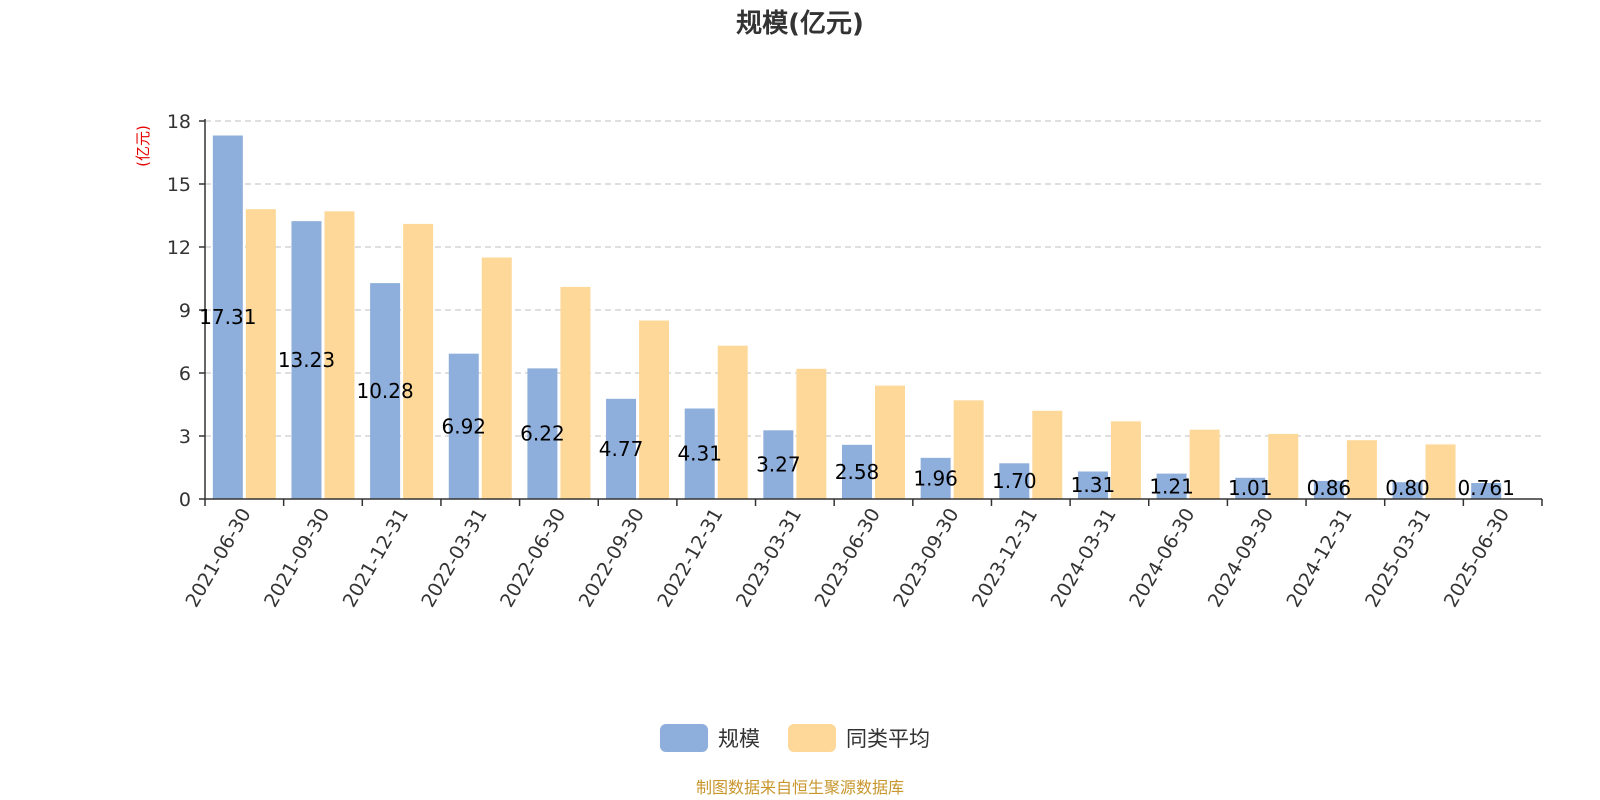 This screenshot has height=800, width=1600. Describe the element at coordinates (888, 739) in the screenshot. I see `legend-label: 同类平均` at that location.